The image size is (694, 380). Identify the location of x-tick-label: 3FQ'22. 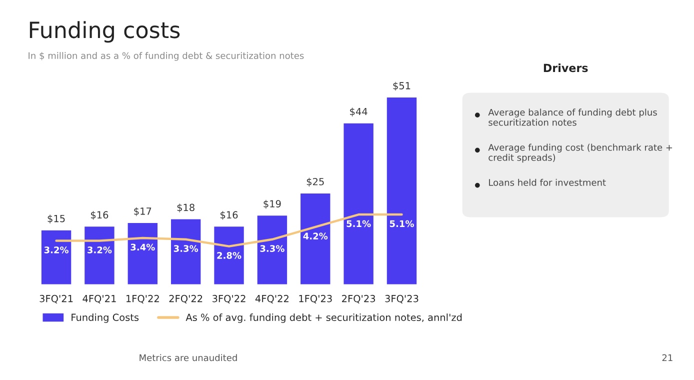
(229, 299).